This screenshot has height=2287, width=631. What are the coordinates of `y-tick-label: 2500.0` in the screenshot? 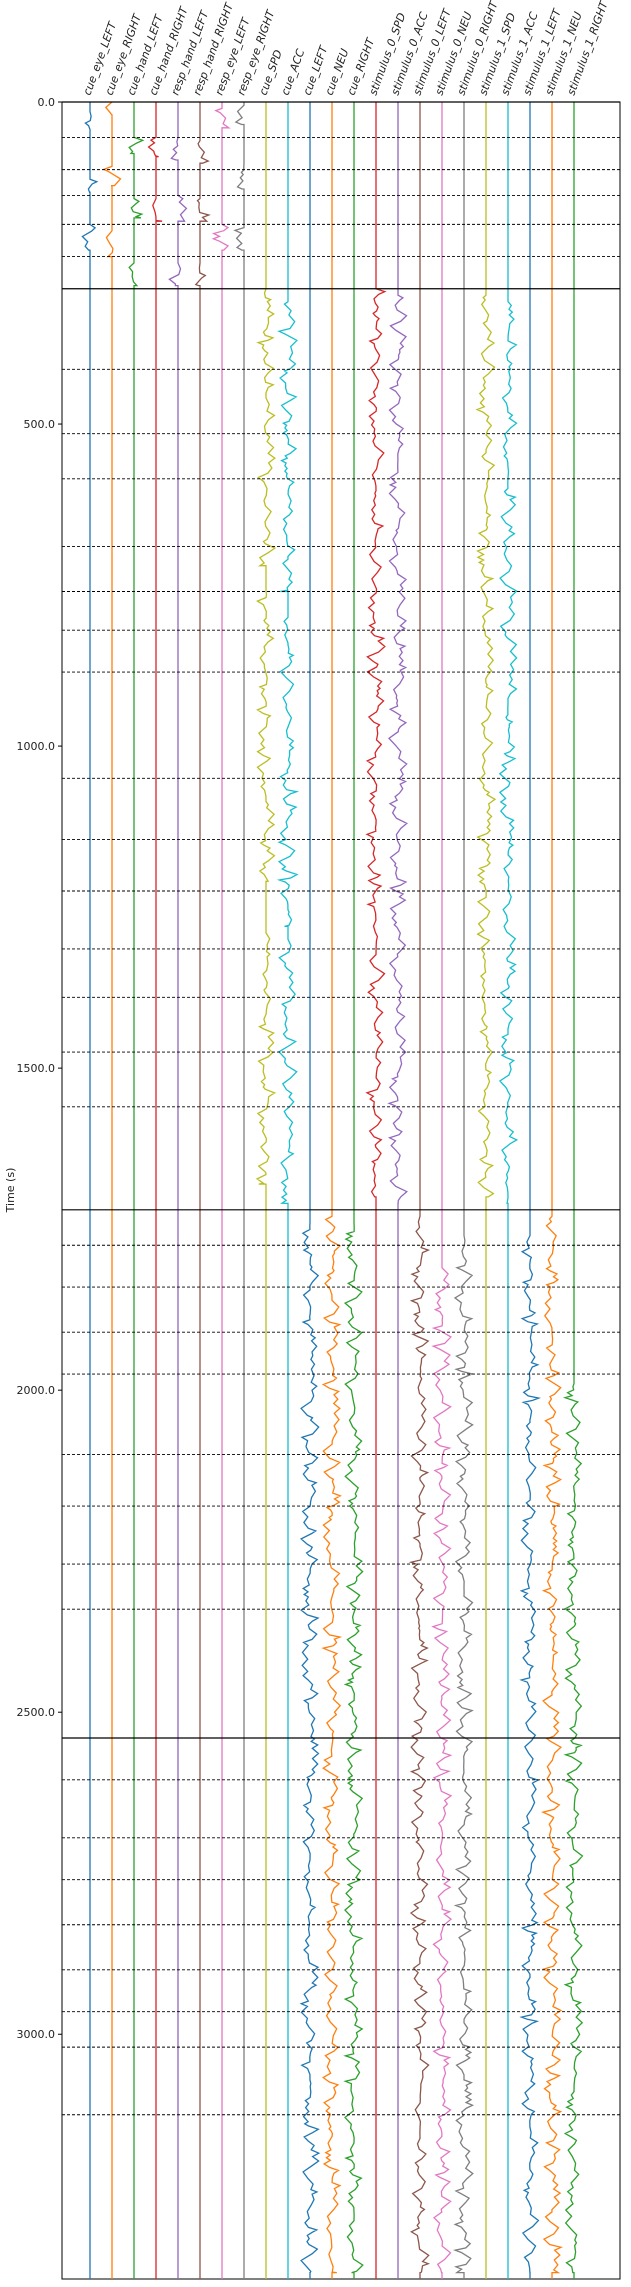 It's located at (36, 1712).